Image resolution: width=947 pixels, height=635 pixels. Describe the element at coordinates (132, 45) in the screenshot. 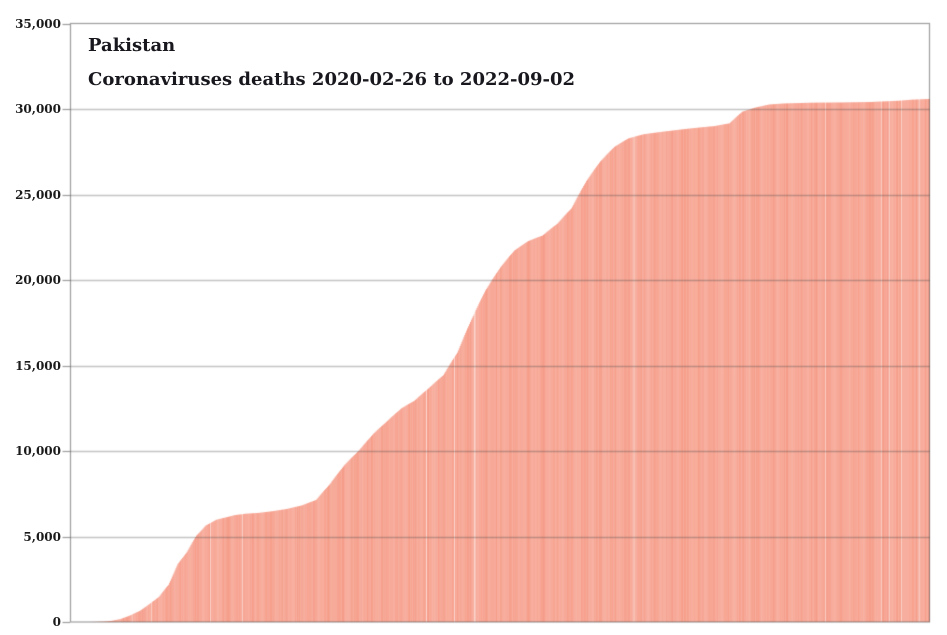

I see `chart-title-country: Pakistan` at that location.